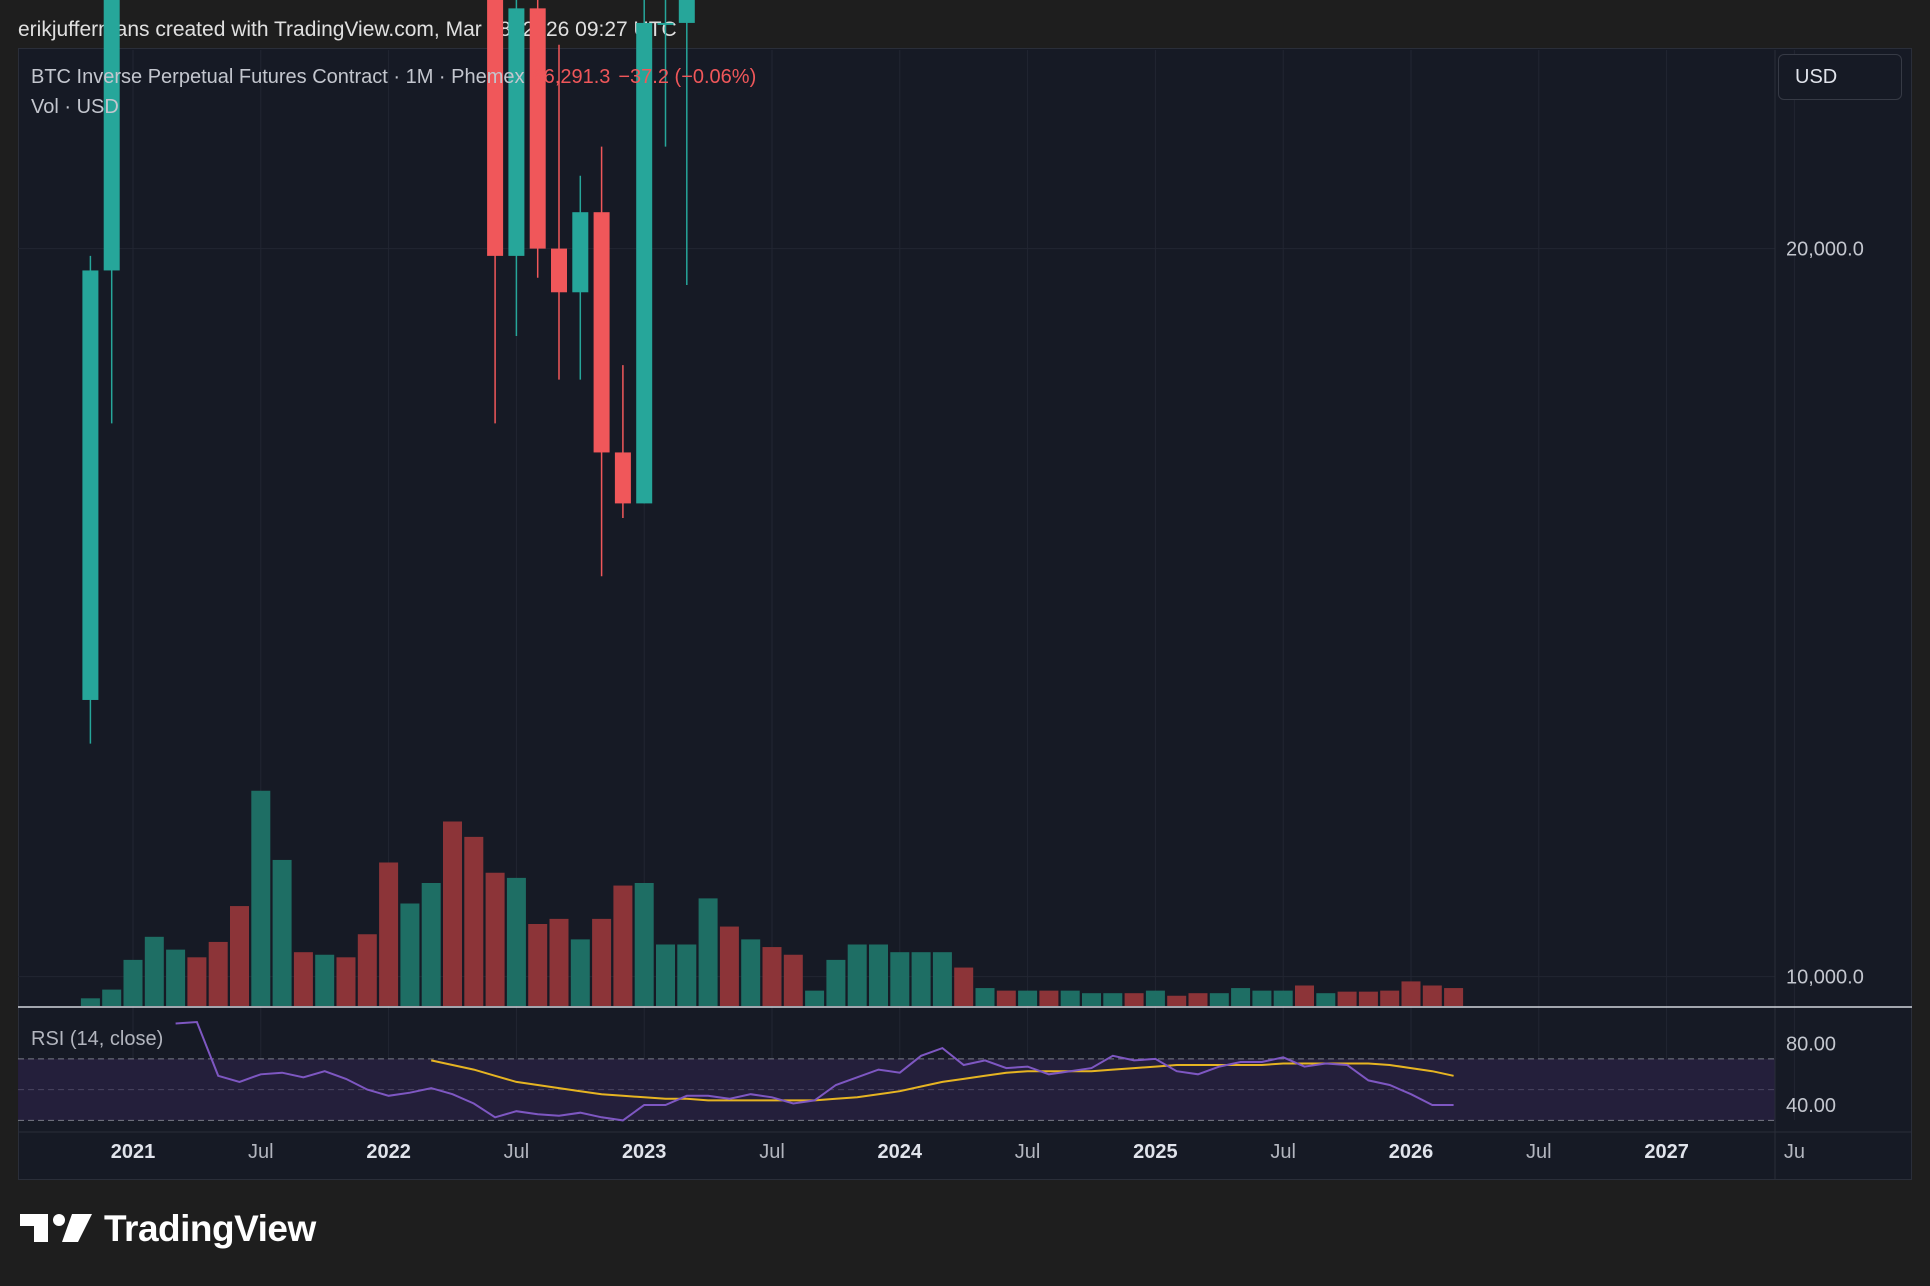  I want to click on rsi-pane, so click(814, 1071).